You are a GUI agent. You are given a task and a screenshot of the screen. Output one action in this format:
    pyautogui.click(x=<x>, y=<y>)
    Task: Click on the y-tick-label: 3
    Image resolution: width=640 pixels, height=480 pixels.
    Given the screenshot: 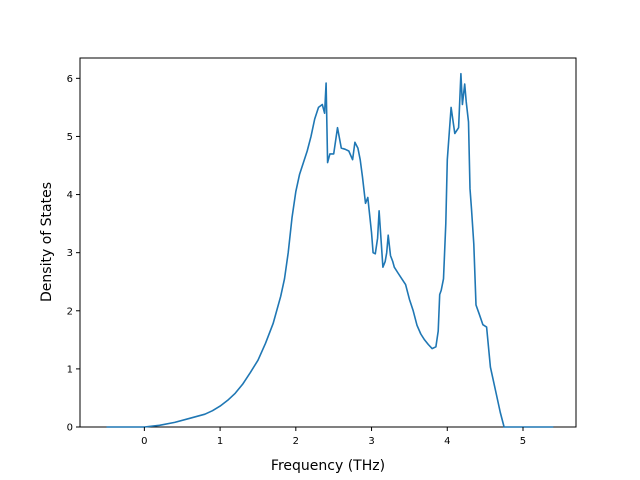 What is the action you would take?
    pyautogui.click(x=70, y=253)
    